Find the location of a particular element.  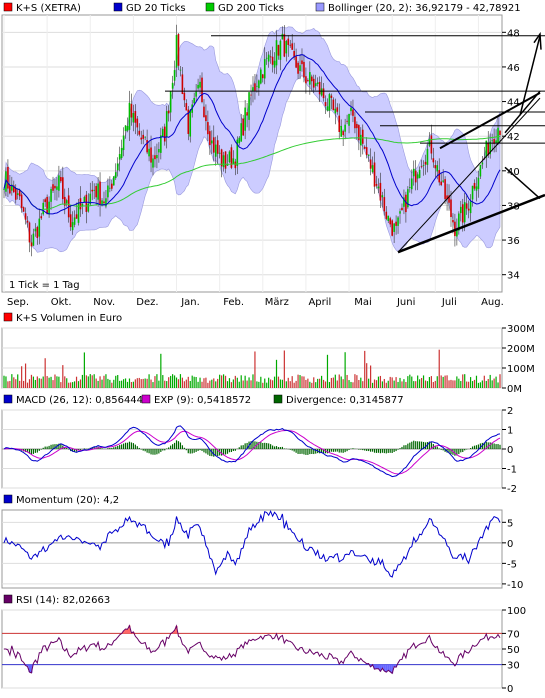

macd-line is located at coordinates (252, 451).